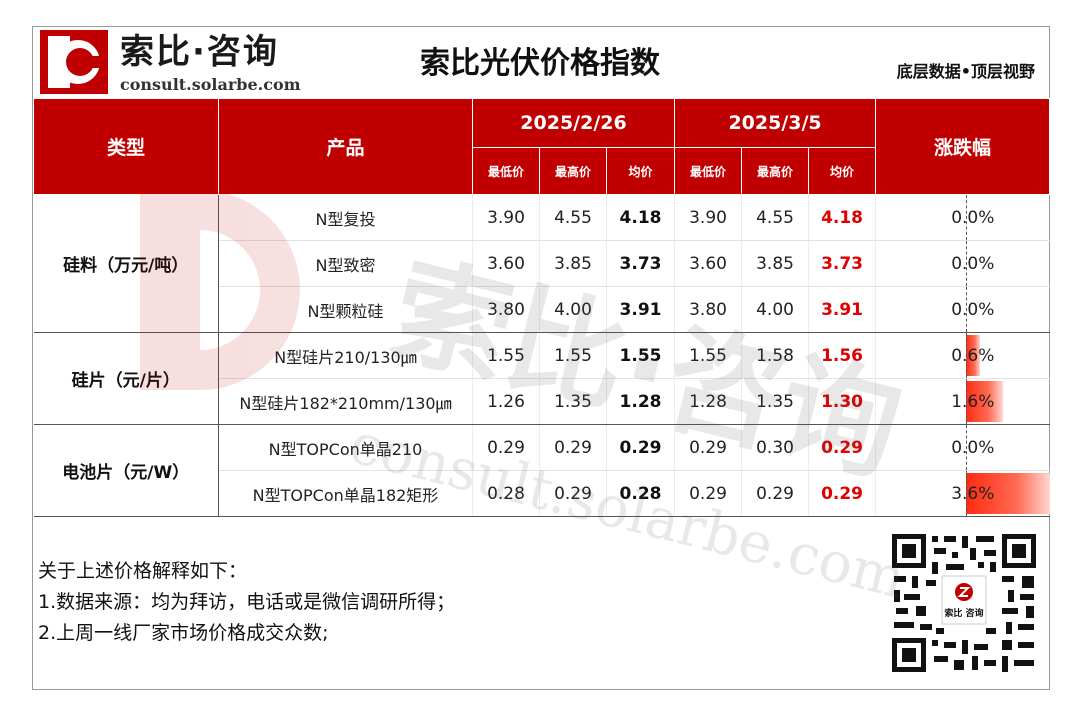 Image resolution: width=1083 pixels, height=719 pixels. I want to click on max-price-1: 1.35, so click(573, 401).